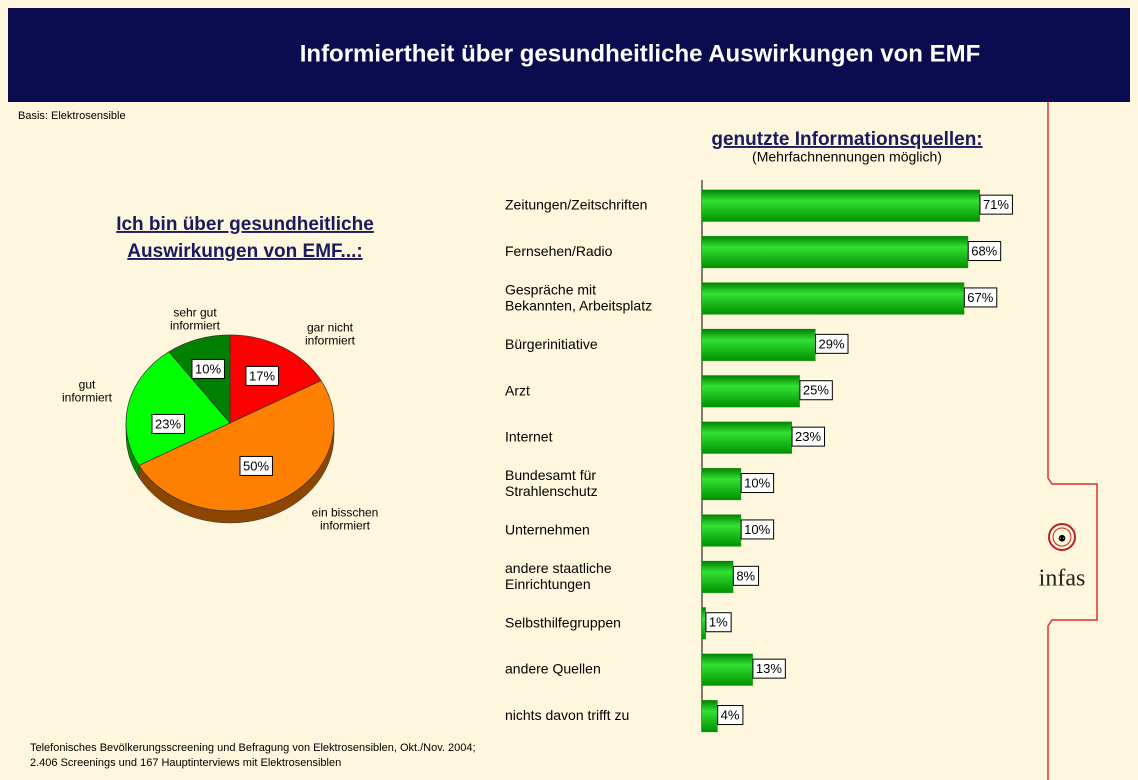  What do you see at coordinates (87, 391) in the screenshot?
I see `pie-category-label: gut informiert` at bounding box center [87, 391].